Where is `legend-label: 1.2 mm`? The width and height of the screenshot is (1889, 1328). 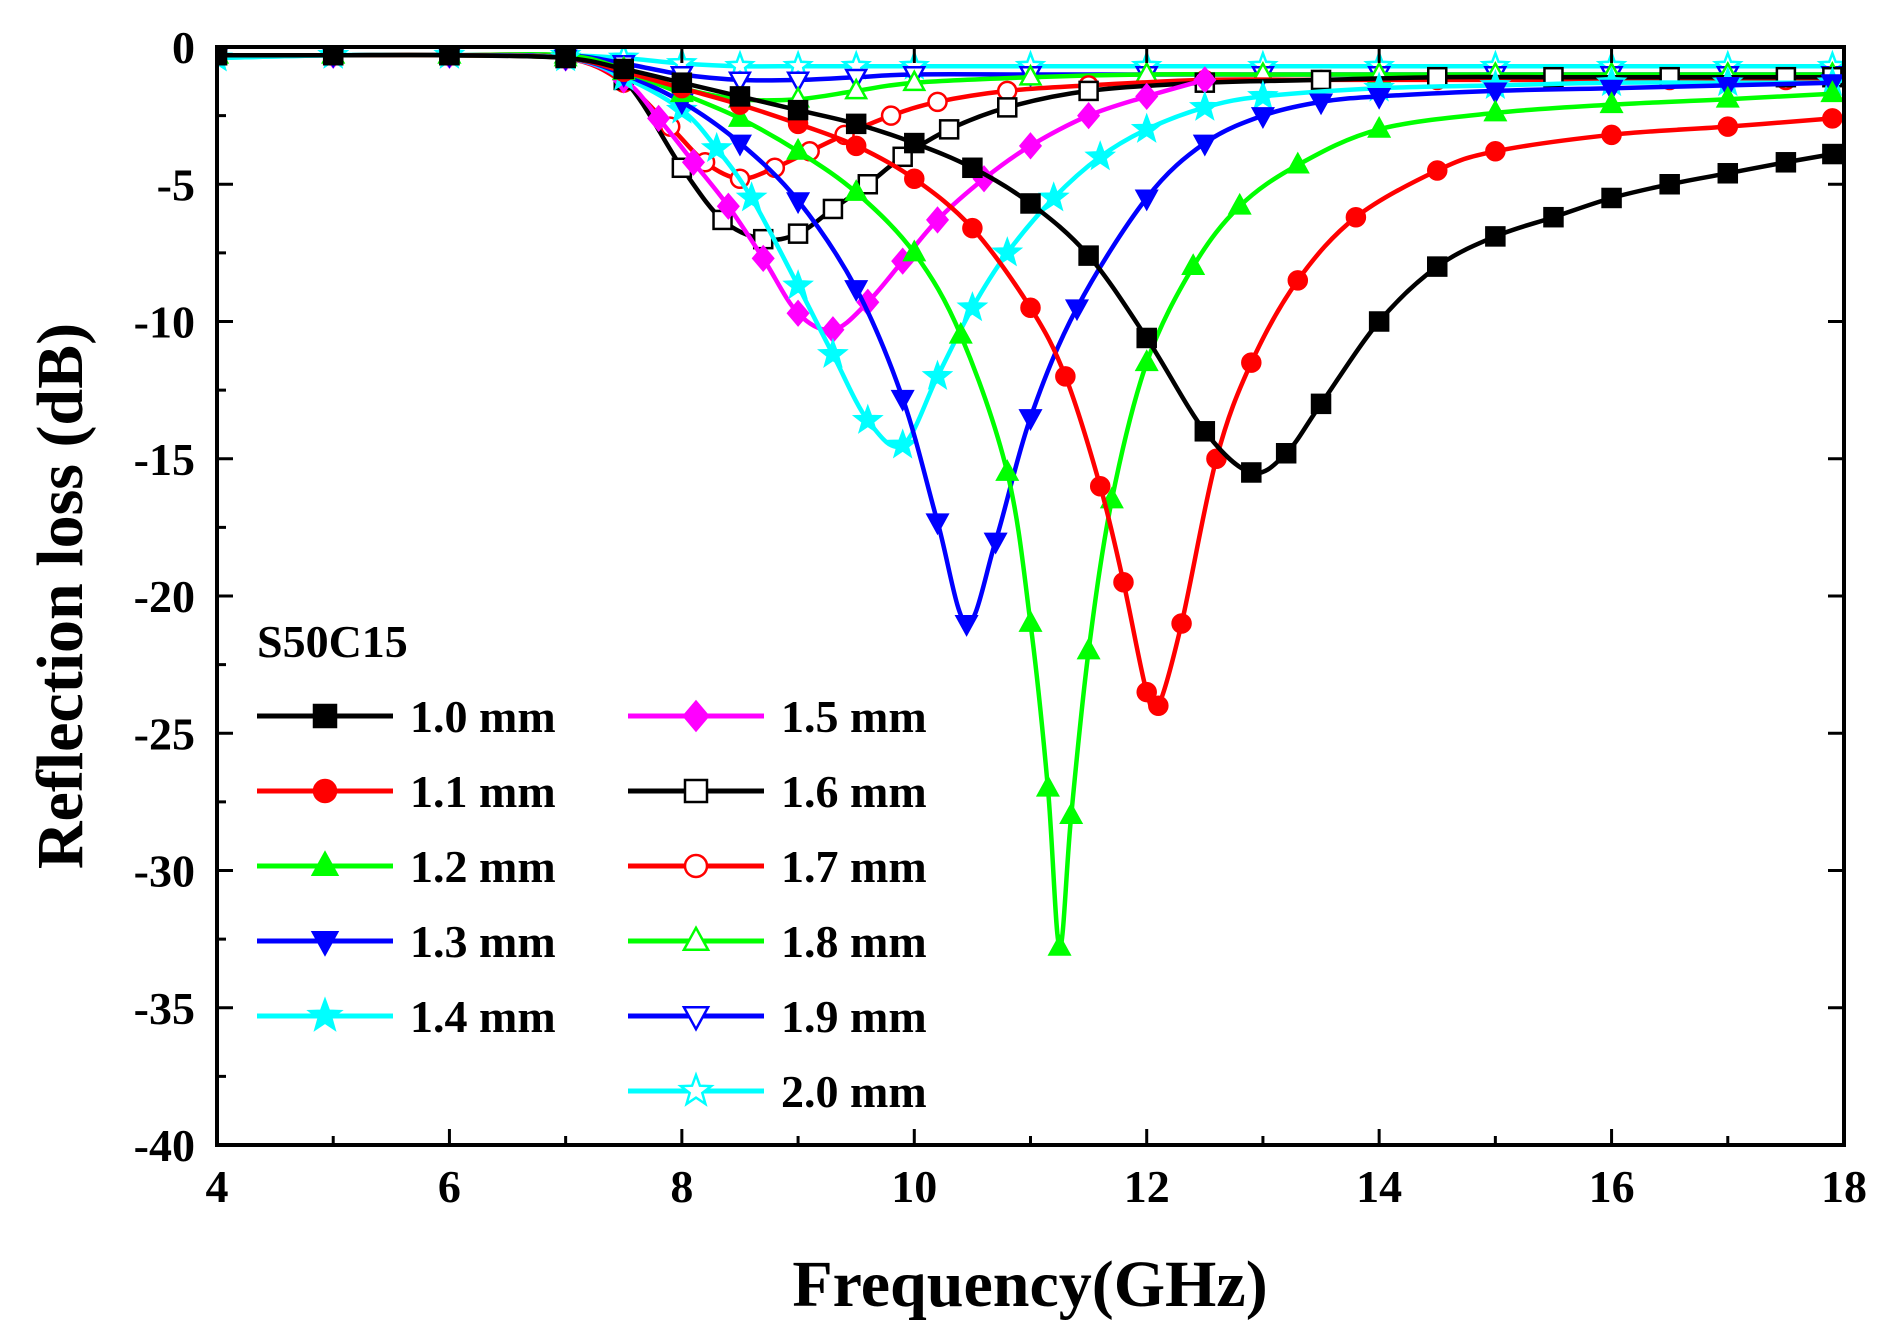 legend-label: 1.2 mm is located at coordinates (483, 866).